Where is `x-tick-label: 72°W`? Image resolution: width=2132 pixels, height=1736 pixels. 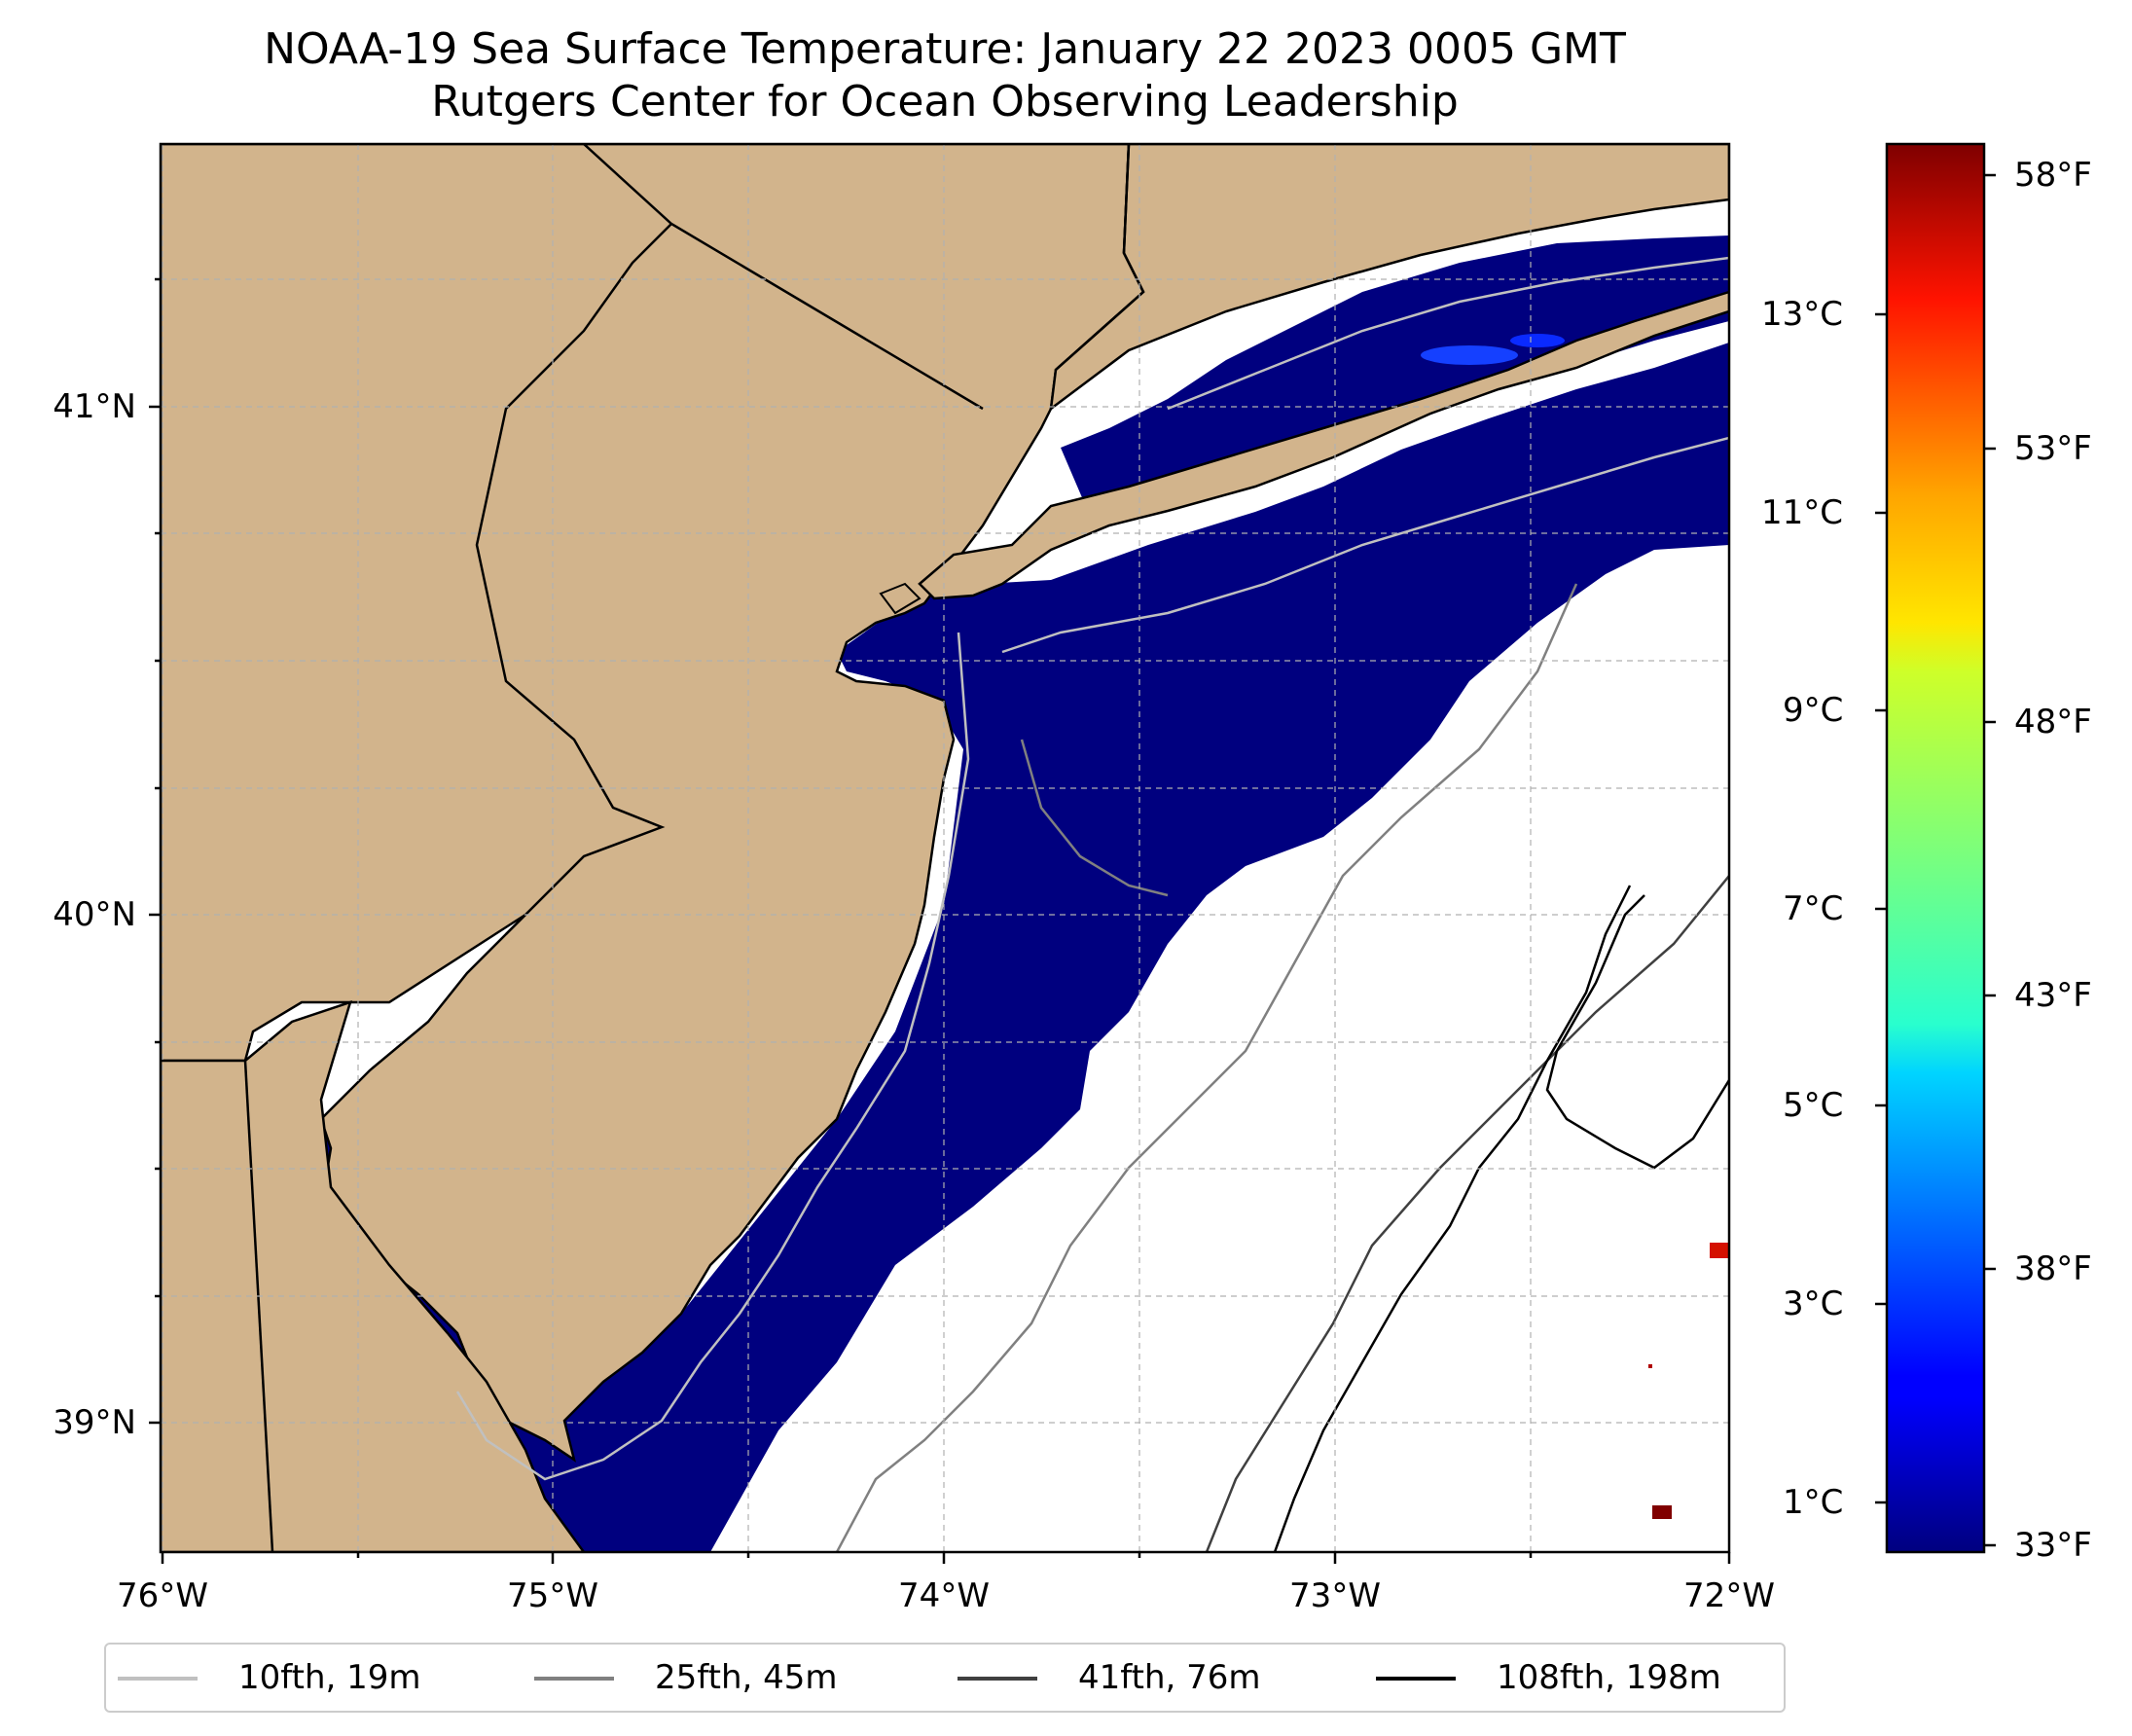 x-tick-label: 72°W is located at coordinates (1729, 1596).